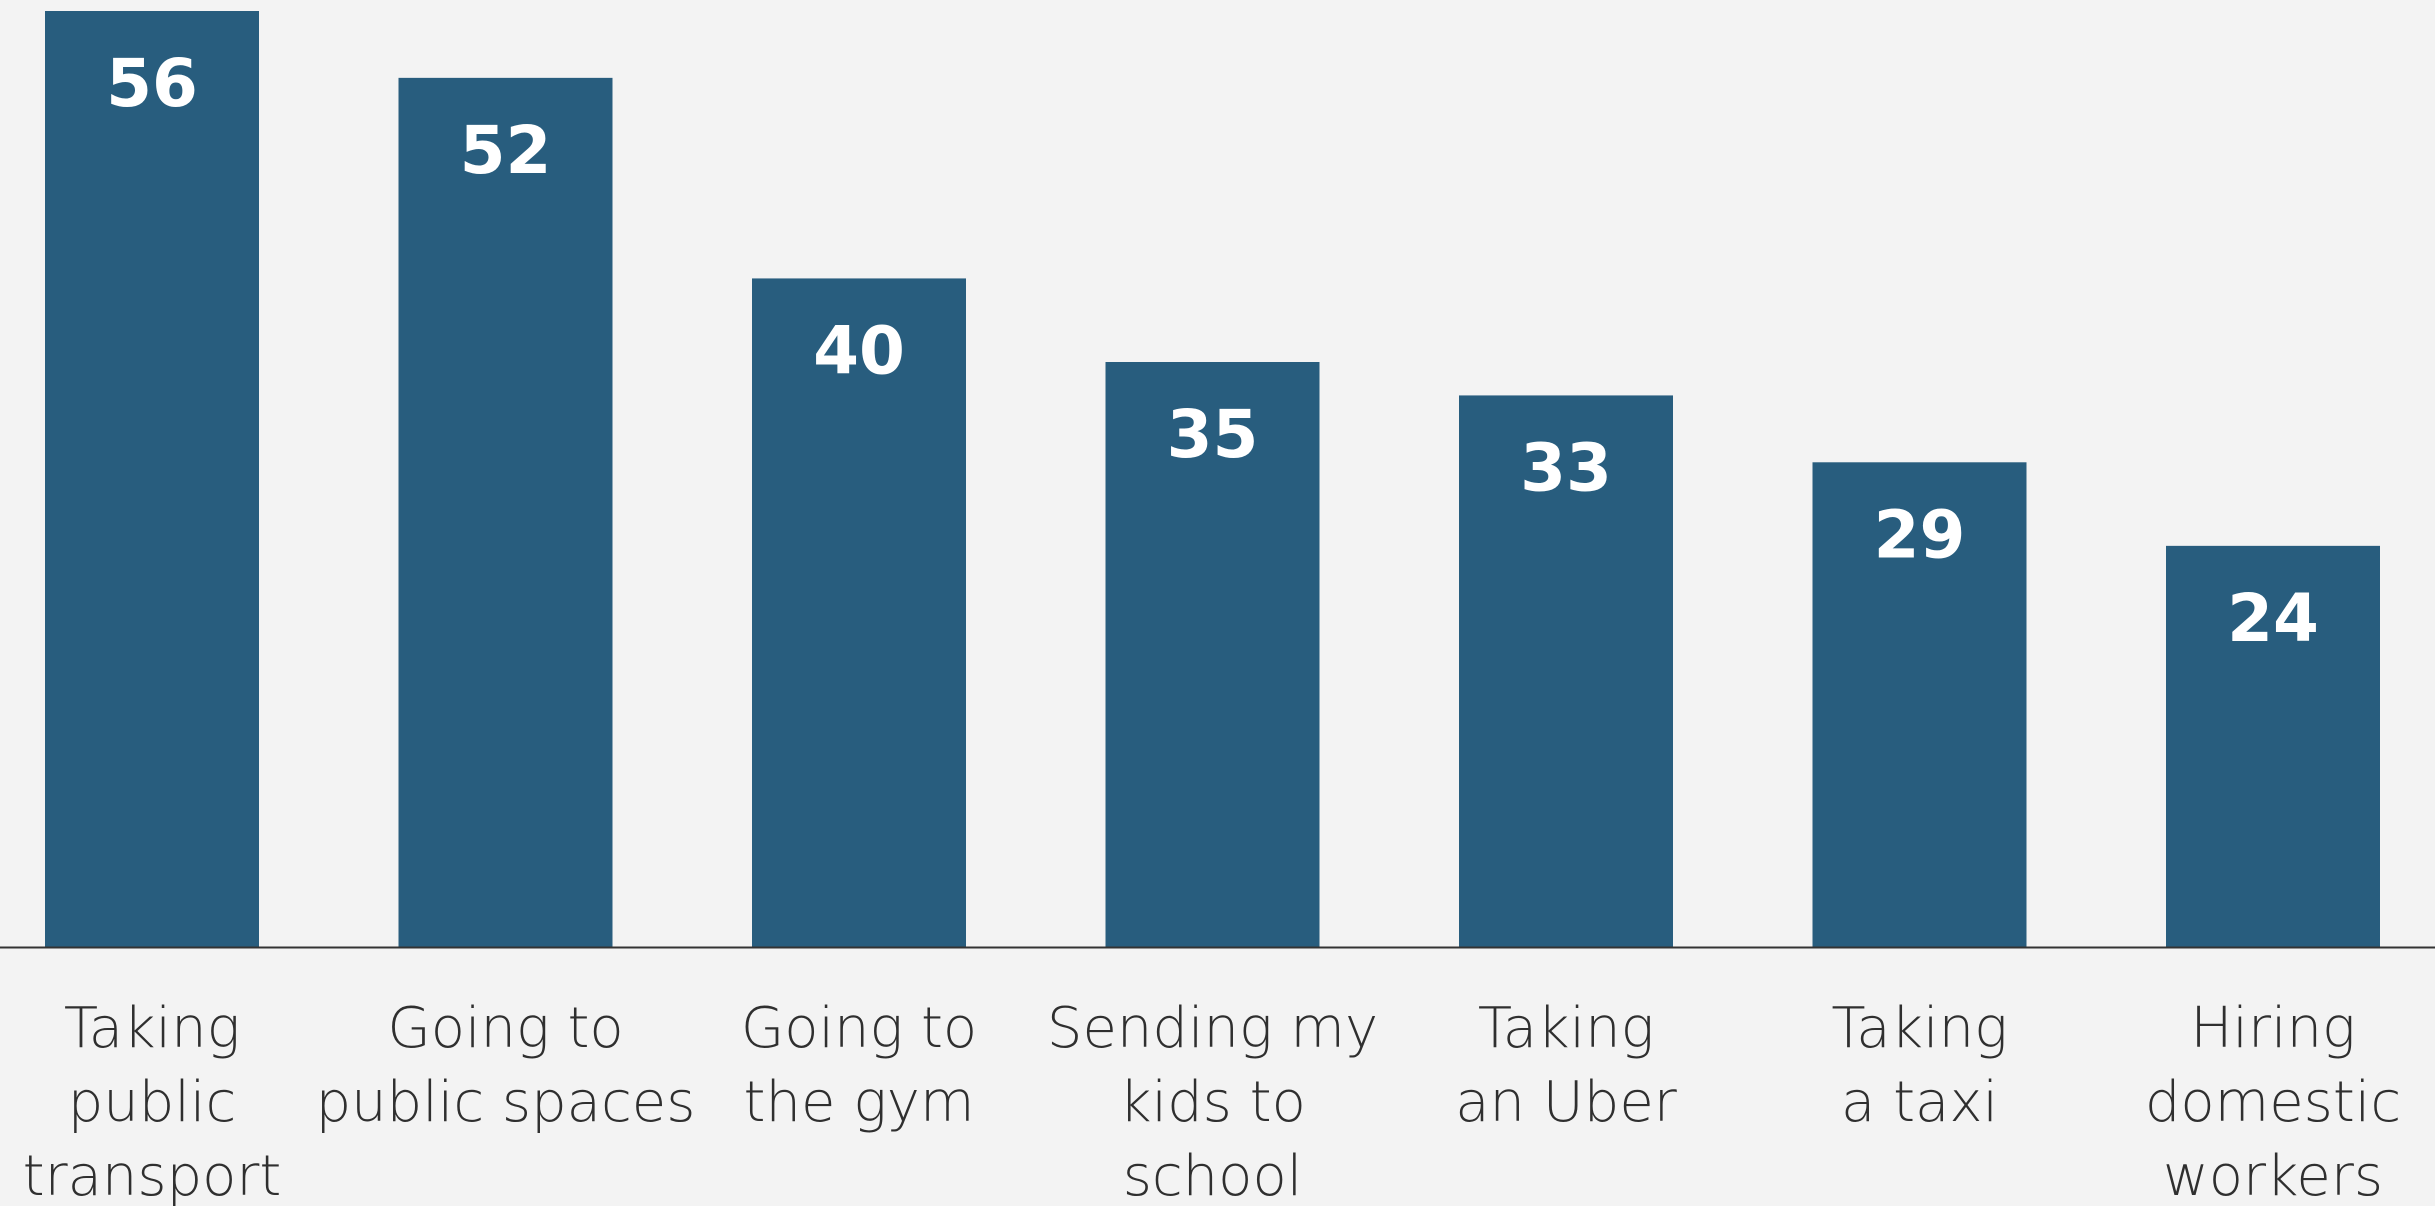 The width and height of the screenshot is (2435, 1206). What do you see at coordinates (1213, 434) in the screenshot?
I see `bar-value-label: 35` at bounding box center [1213, 434].